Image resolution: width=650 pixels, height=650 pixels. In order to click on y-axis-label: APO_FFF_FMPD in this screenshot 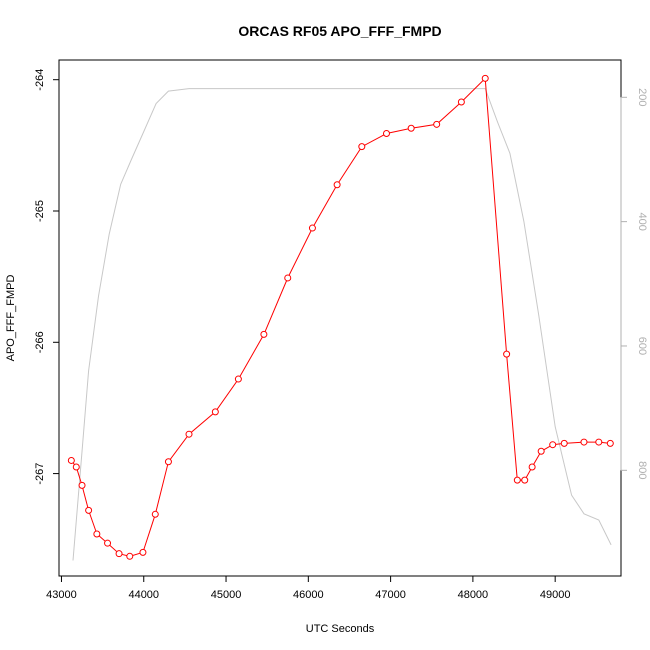, I will do `click(11, 318)`.